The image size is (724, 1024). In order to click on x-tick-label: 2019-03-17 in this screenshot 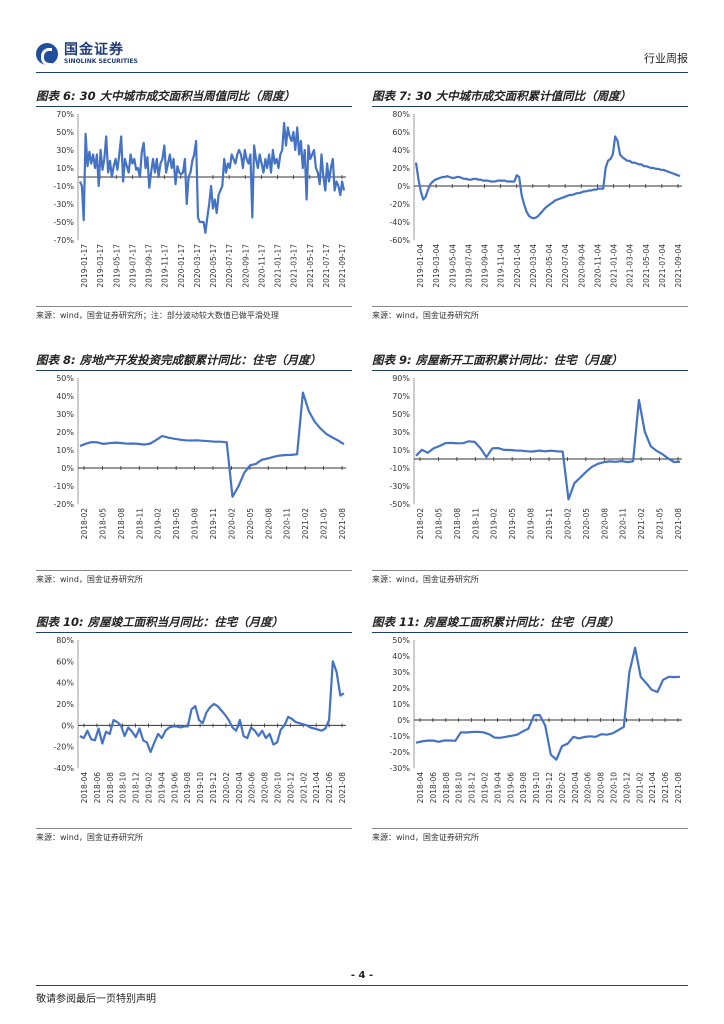, I will do `click(100, 266)`.